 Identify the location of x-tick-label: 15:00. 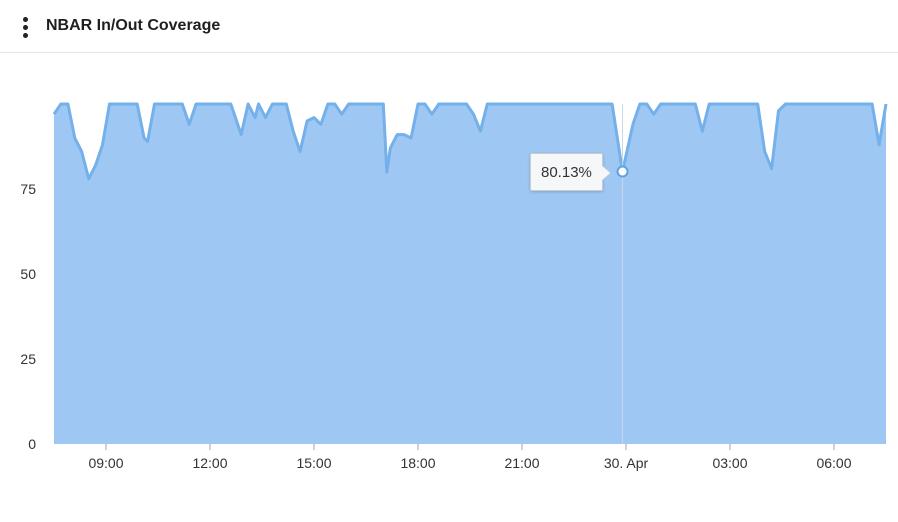
(313, 463).